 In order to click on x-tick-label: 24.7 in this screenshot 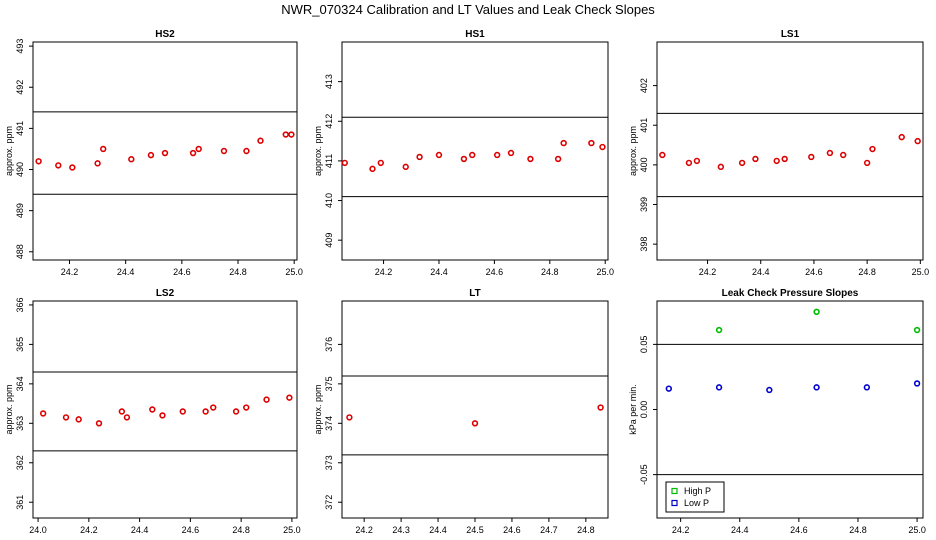, I will do `click(549, 530)`.